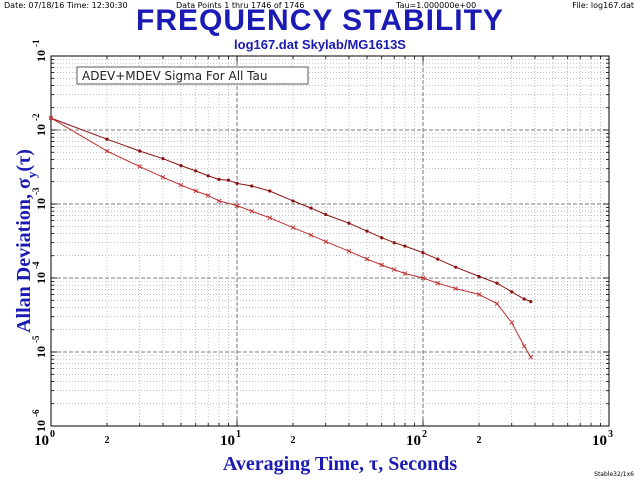  Describe the element at coordinates (36, 117) in the screenshot. I see `y-tick-label-exponent: -2` at that location.